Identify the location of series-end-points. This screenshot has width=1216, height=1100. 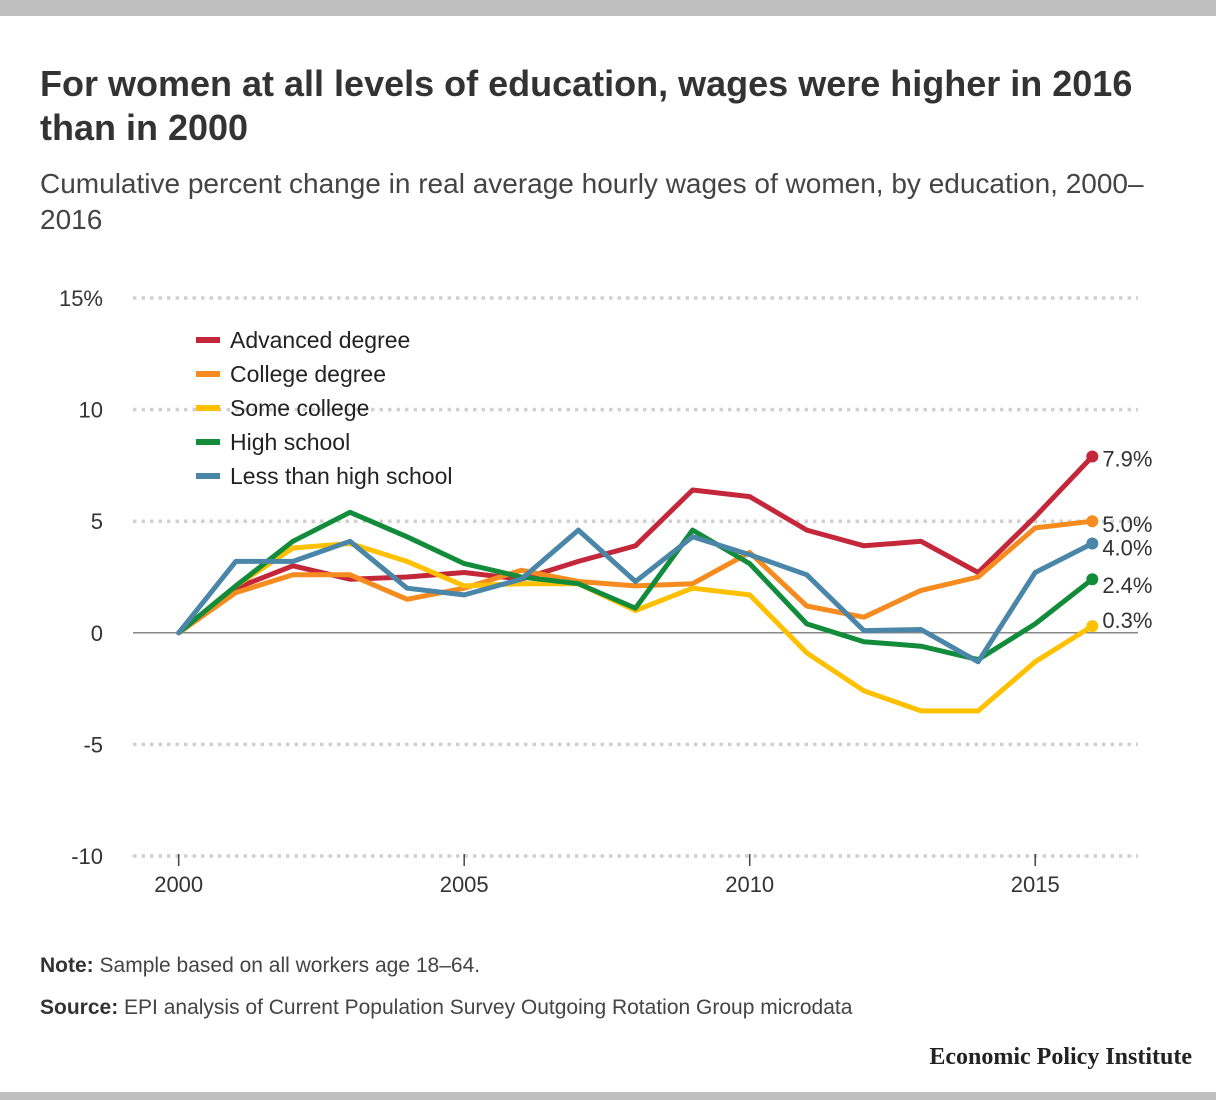
(1092, 541).